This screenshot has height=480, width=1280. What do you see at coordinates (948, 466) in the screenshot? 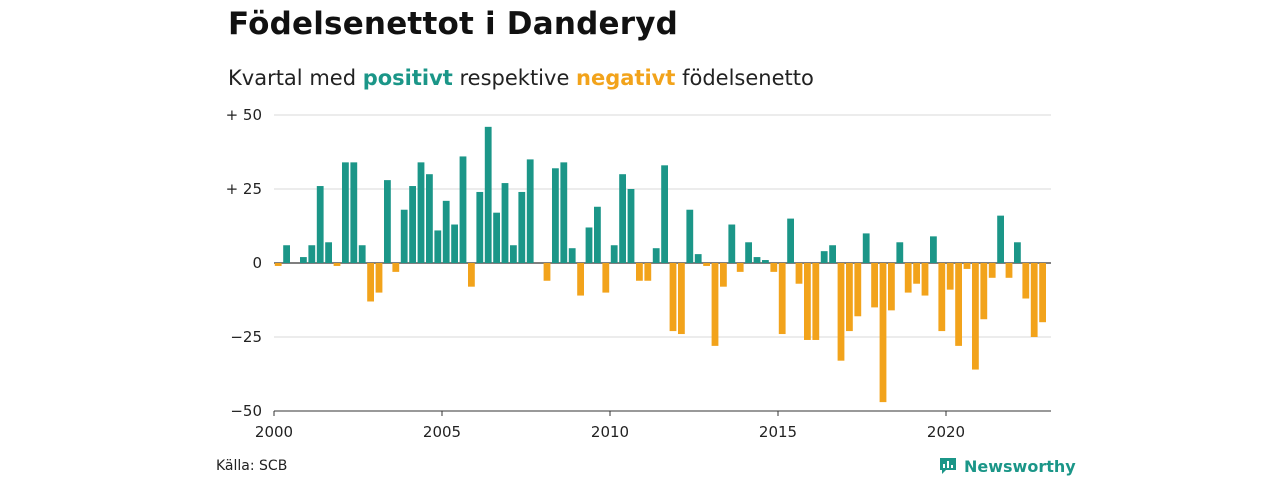
I see `newsworthy-logo-icon` at bounding box center [948, 466].